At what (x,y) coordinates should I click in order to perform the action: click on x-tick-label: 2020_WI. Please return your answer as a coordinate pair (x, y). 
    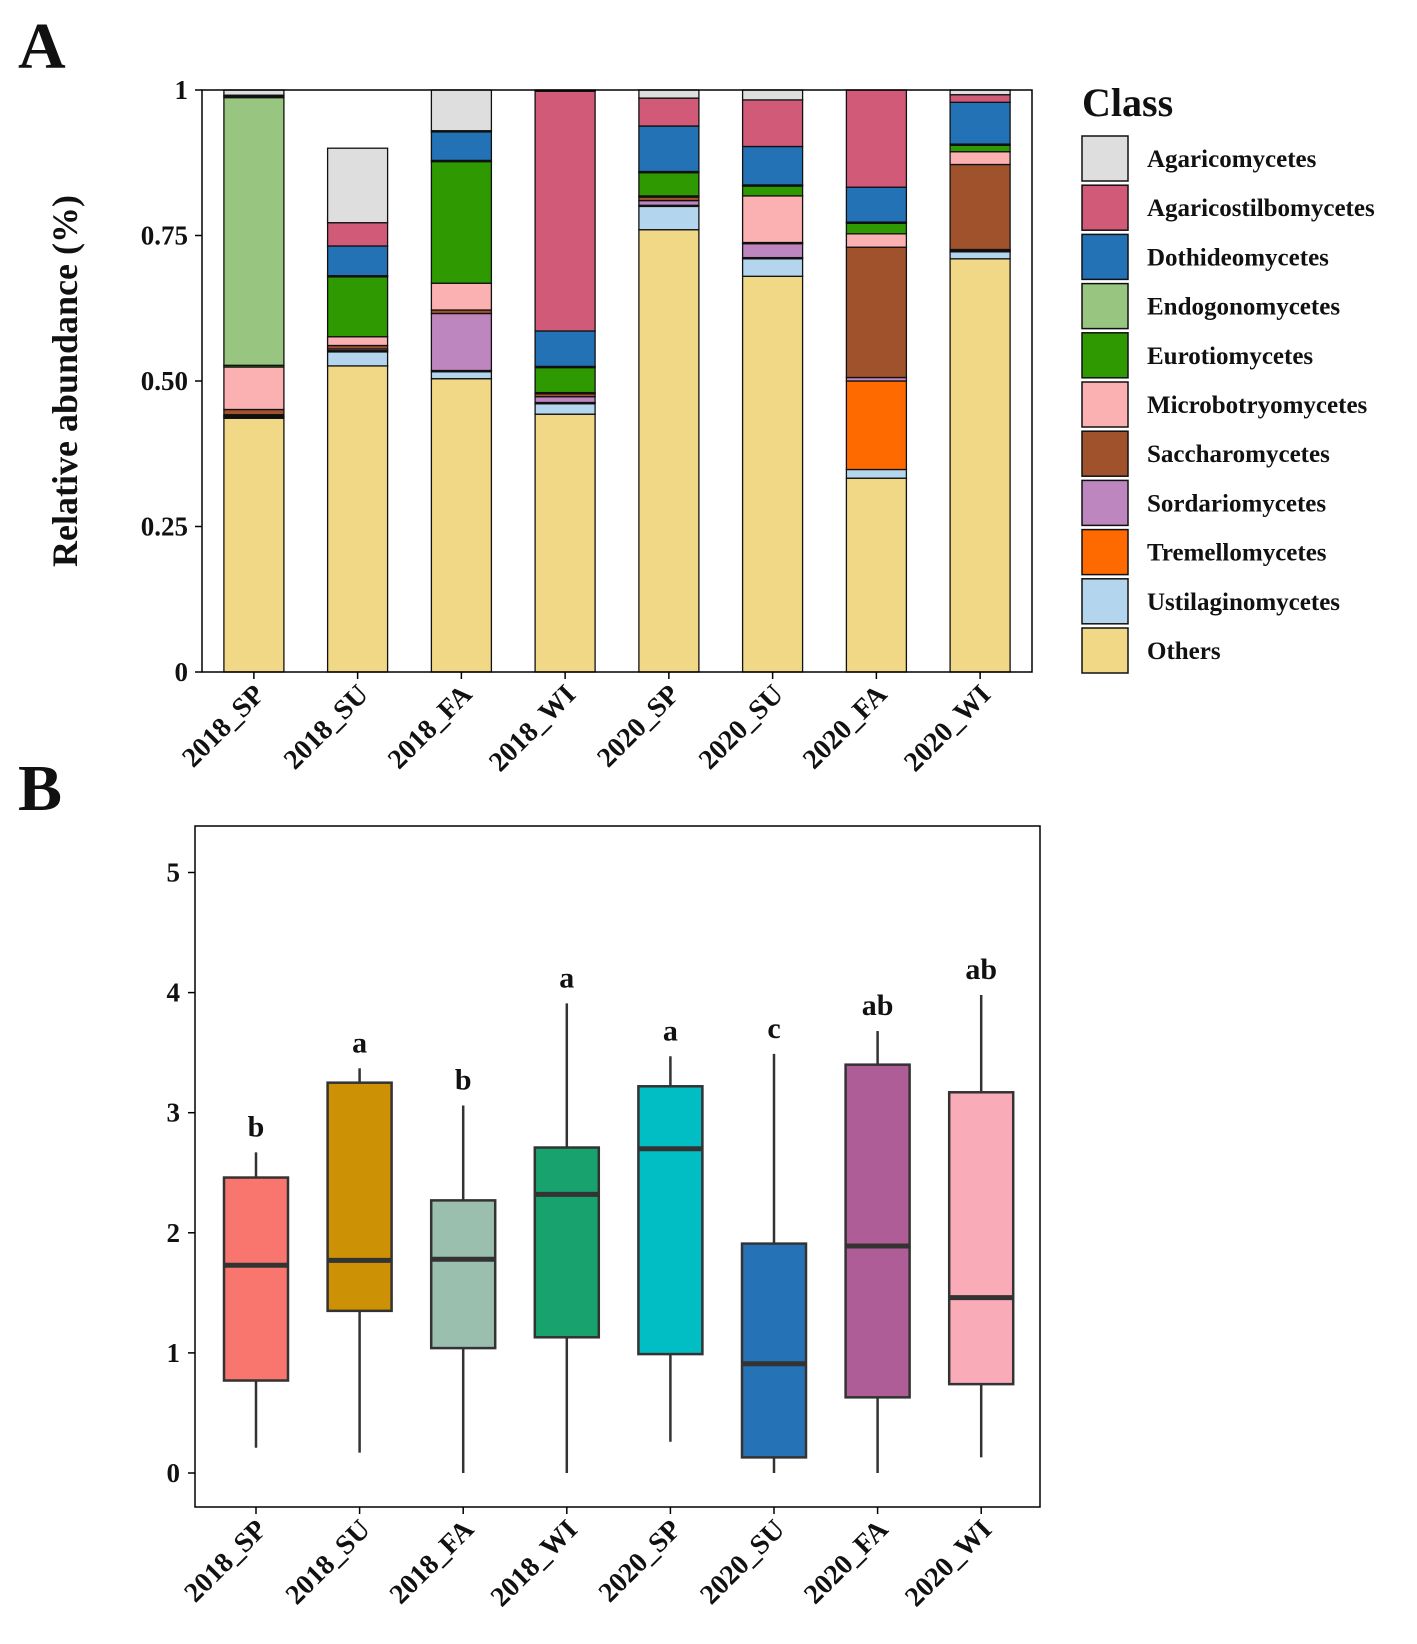
    Looking at the image, I should click on (948, 1563).